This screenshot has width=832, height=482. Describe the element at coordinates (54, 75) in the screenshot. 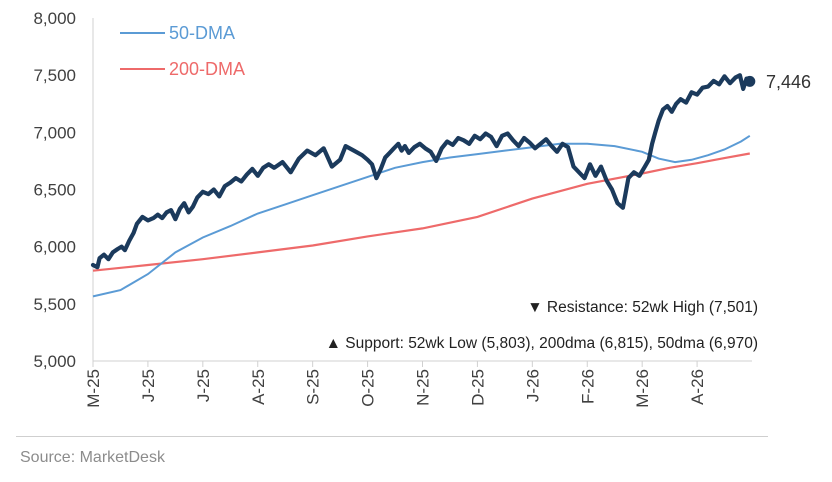

I see `y-tick-label: 7,500` at that location.